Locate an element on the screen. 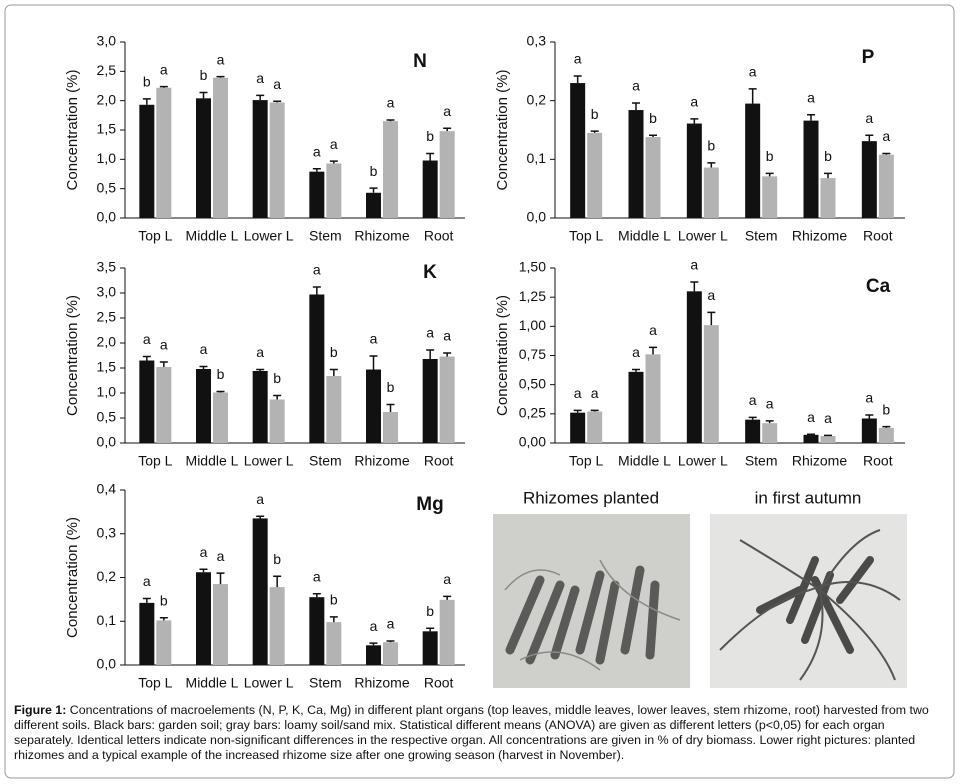 This screenshot has height=784, width=960. chart-title: P is located at coordinates (868, 57).